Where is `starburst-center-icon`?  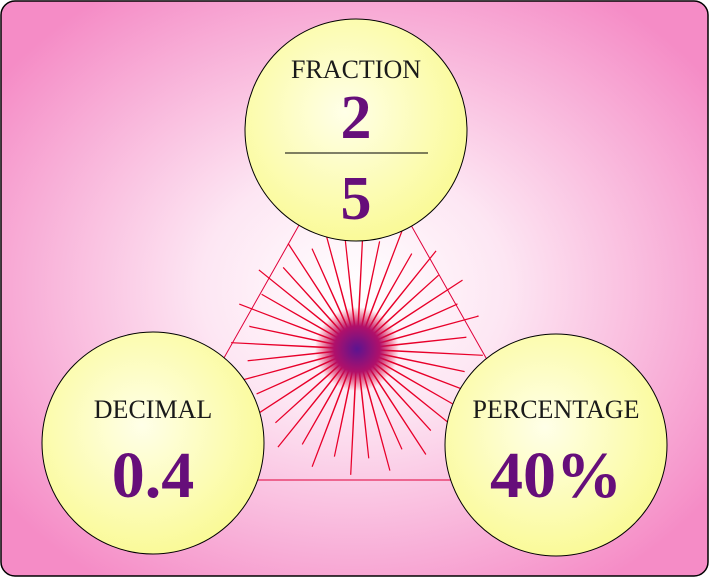
starburst-center-icon is located at coordinates (357, 349).